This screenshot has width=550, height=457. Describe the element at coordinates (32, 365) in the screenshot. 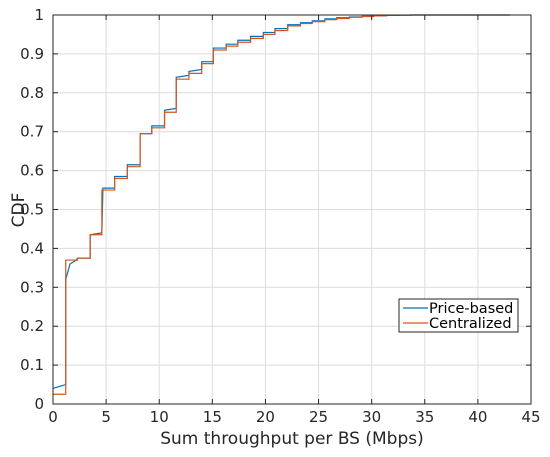

I see `y-tick-label: 0.1` at that location.